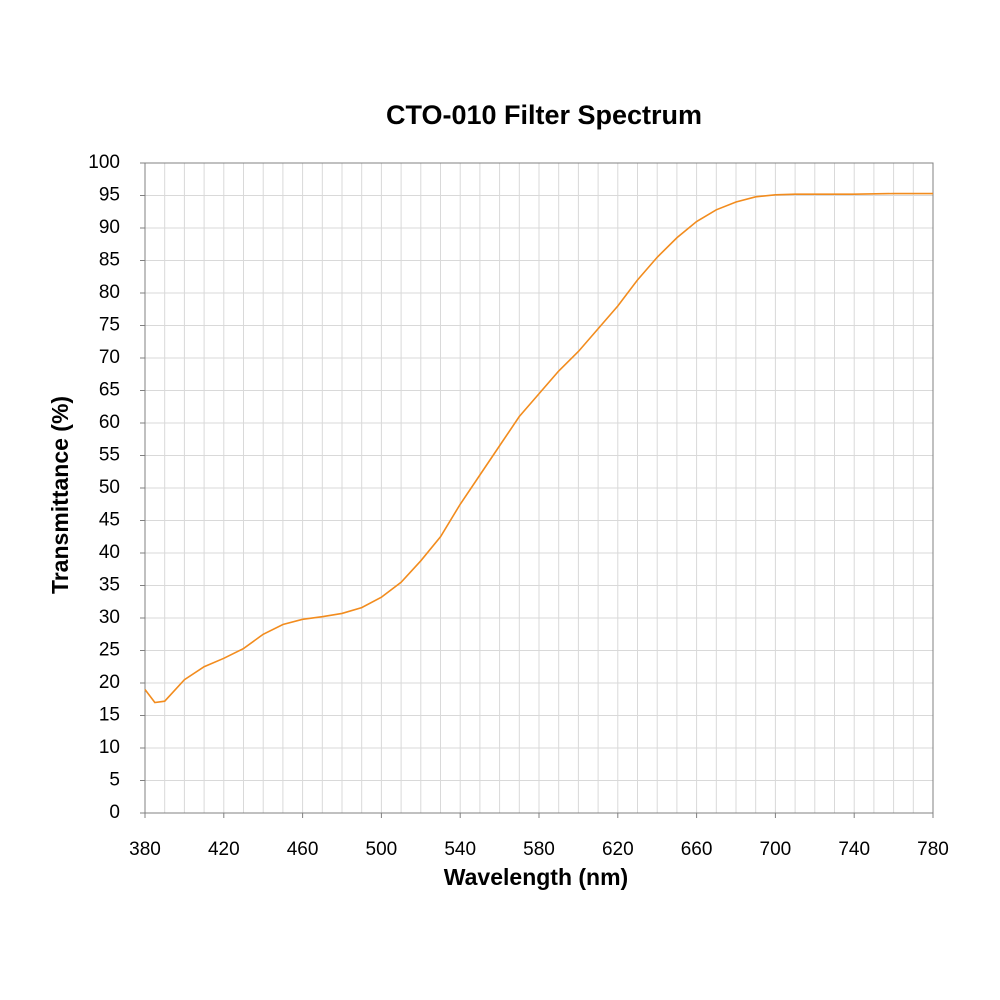  I want to click on chart-title: CTO-010 Filter Spectrum, so click(544, 115).